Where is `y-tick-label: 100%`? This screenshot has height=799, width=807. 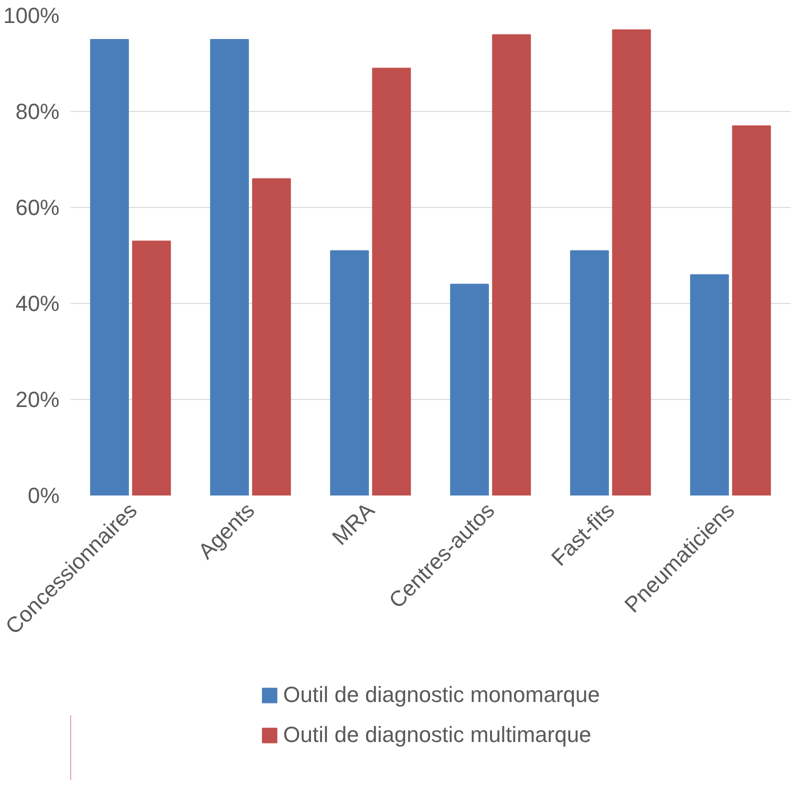 y-tick-label: 100% is located at coordinates (31, 15).